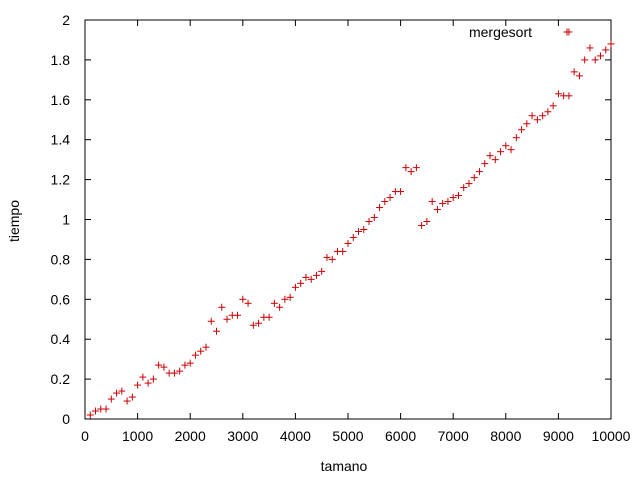 Image resolution: width=640 pixels, height=480 pixels. I want to click on y-tick-label: 0.6, so click(61, 299).